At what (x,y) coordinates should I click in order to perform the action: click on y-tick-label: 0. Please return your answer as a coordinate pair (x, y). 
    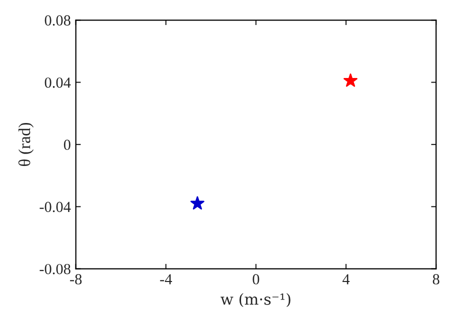
    Looking at the image, I should click on (67, 145).